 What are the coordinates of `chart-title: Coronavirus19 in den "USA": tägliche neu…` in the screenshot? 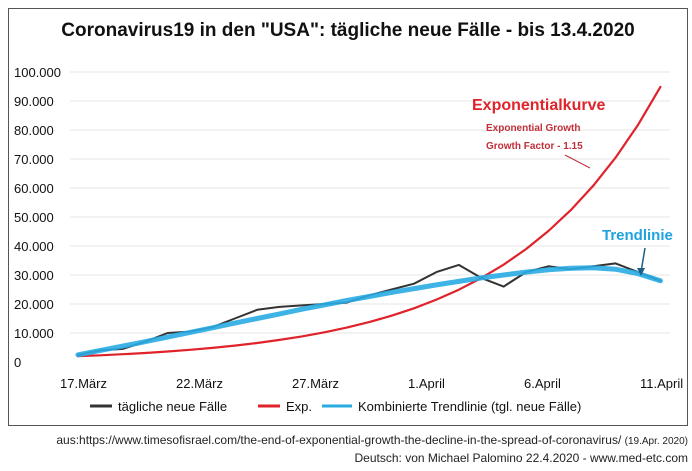 It's located at (348, 30).